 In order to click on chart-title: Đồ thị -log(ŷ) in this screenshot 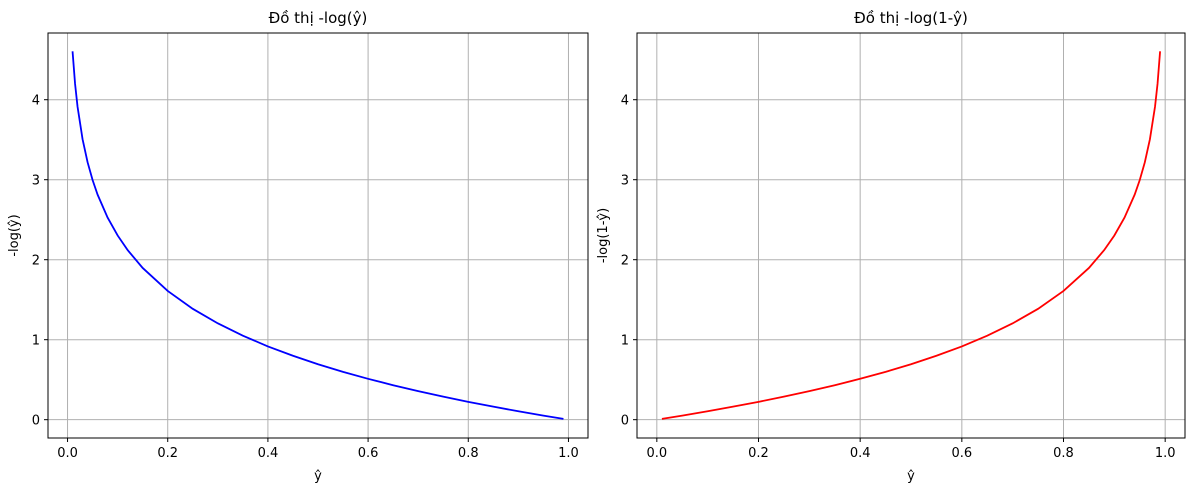, I will do `click(318, 18)`.